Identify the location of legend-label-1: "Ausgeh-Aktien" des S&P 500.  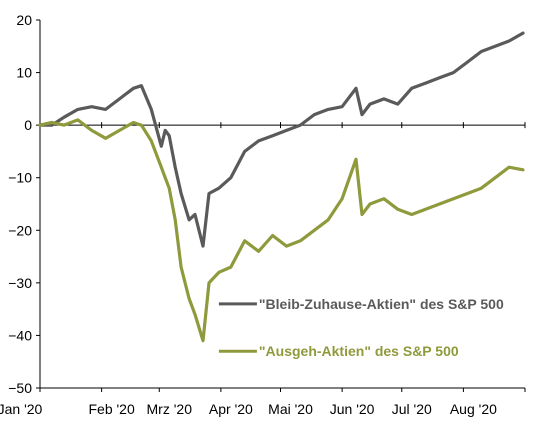
(359, 351).